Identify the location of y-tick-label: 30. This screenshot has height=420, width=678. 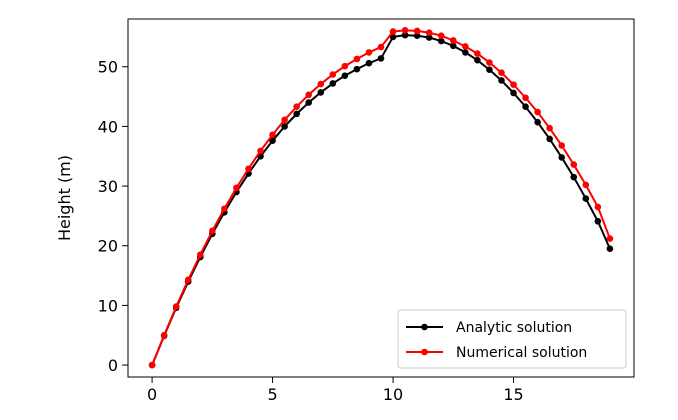
(108, 186).